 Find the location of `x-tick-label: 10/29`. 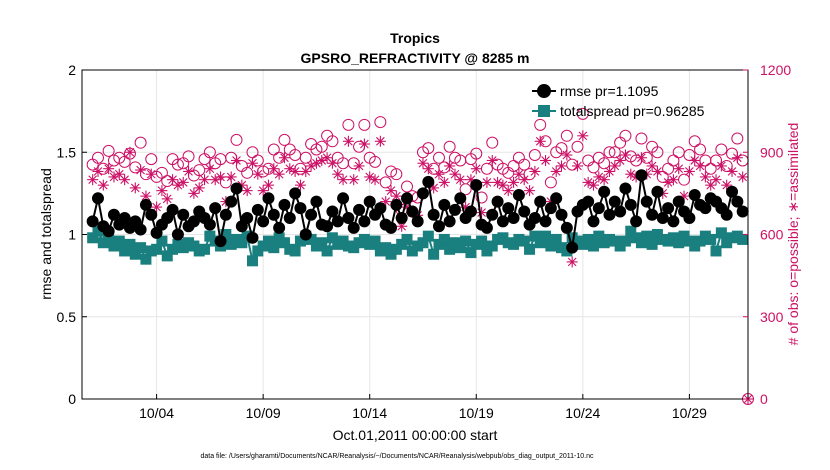

x-tick-label: 10/29 is located at coordinates (689, 413).